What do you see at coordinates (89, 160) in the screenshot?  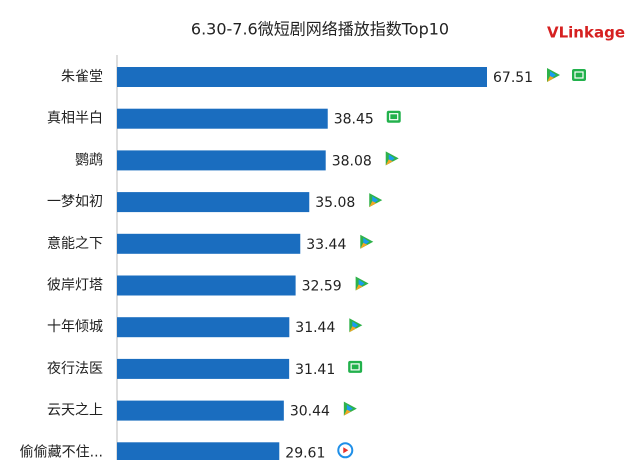 I see `category-label: 鹦鹉` at bounding box center [89, 160].